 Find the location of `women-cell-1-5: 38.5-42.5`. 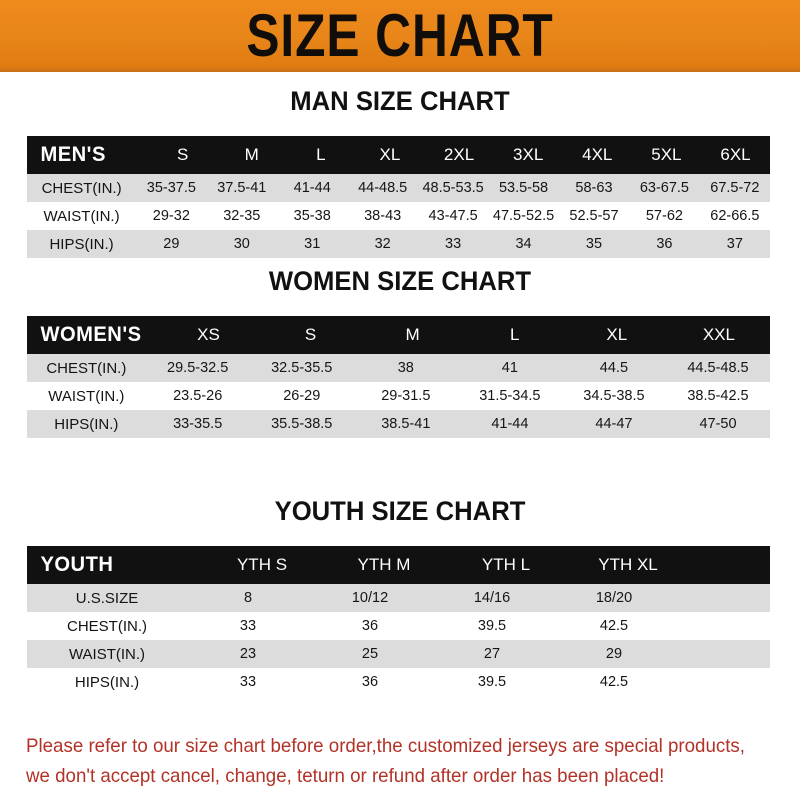

women-cell-1-5: 38.5-42.5 is located at coordinates (718, 396).